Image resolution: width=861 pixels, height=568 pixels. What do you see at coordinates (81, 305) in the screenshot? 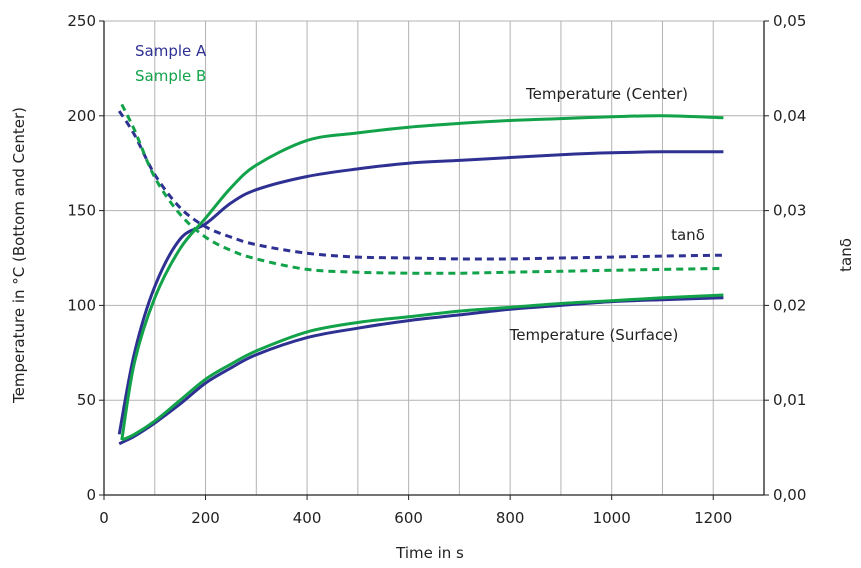
I see `y-tick-label: 100` at bounding box center [81, 305].